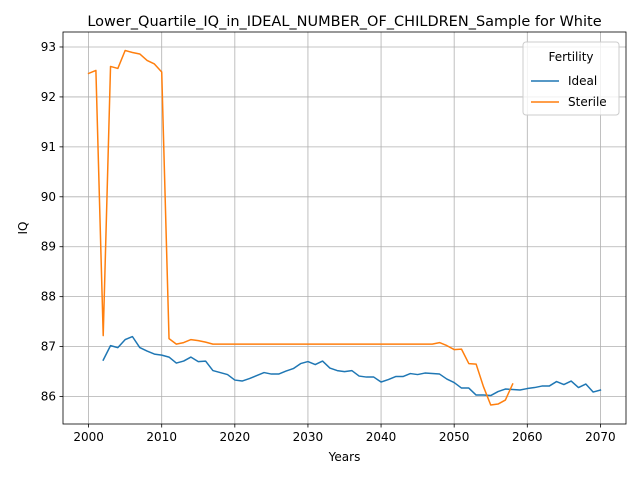 Image resolution: width=640 pixels, height=480 pixels. I want to click on legend: Fertility Ideal Sterile, so click(571, 78).